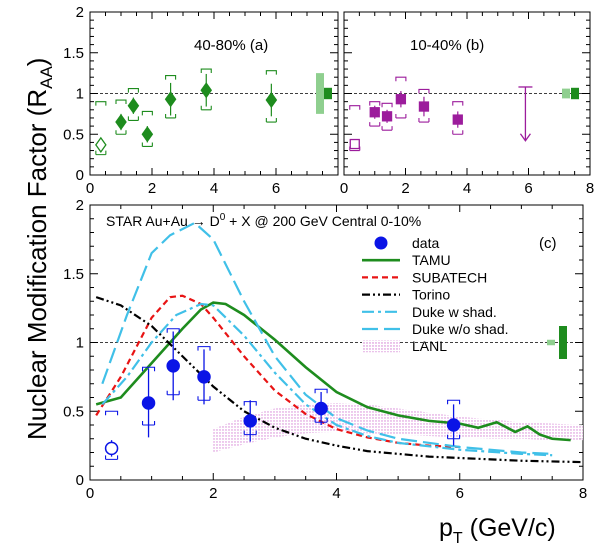  What do you see at coordinates (447, 45) in the screenshot?
I see `panel-b-annotation: 10-40% (b)` at bounding box center [447, 45].